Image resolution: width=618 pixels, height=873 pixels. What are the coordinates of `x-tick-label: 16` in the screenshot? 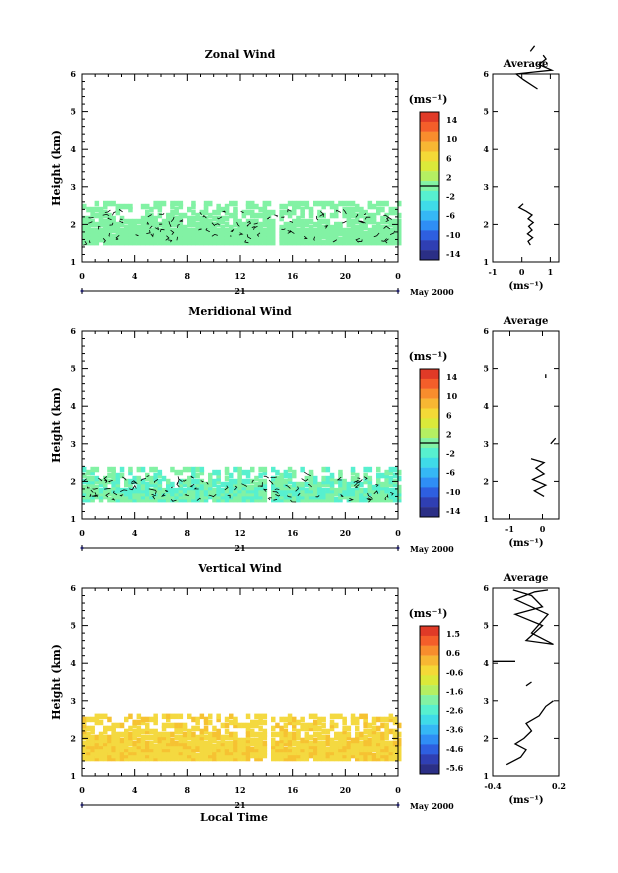 It's located at (293, 276).